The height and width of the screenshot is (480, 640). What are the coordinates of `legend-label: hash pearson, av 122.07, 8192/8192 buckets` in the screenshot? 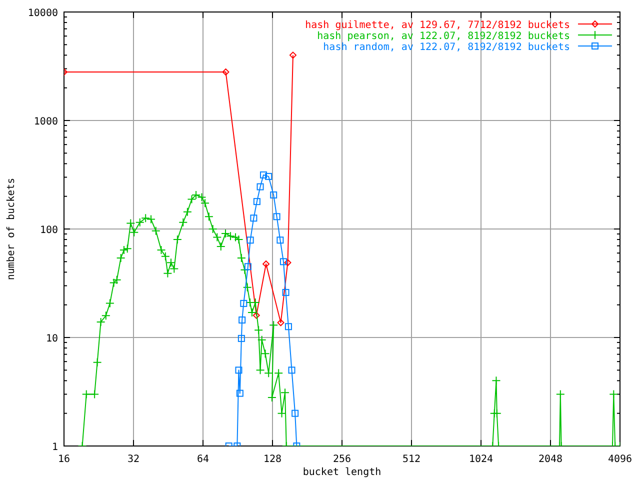 It's located at (443, 36).